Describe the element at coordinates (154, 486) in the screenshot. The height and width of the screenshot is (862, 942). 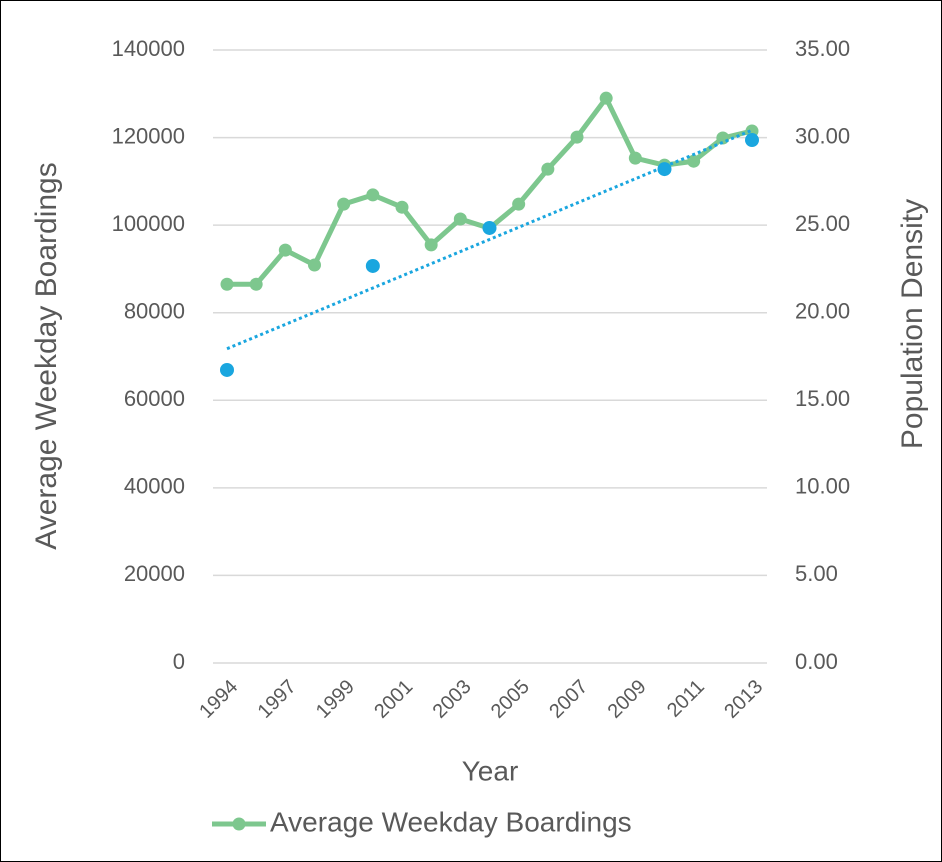
I see `y-tick-label: 40000` at that location.